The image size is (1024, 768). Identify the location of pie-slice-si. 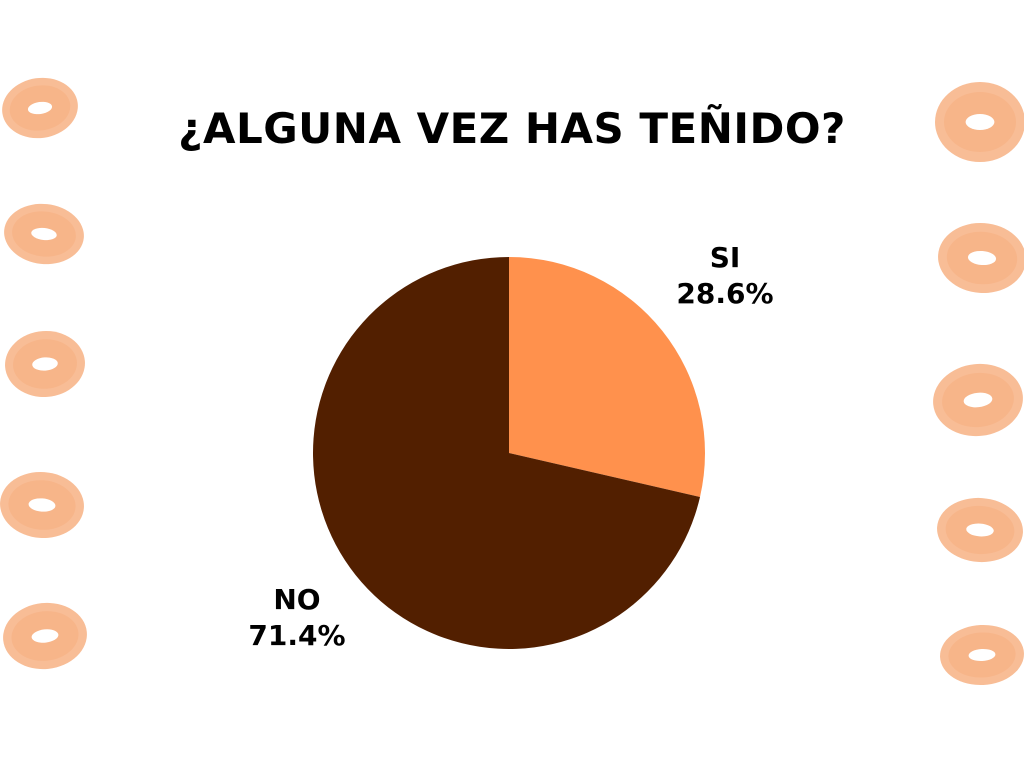
(607, 377).